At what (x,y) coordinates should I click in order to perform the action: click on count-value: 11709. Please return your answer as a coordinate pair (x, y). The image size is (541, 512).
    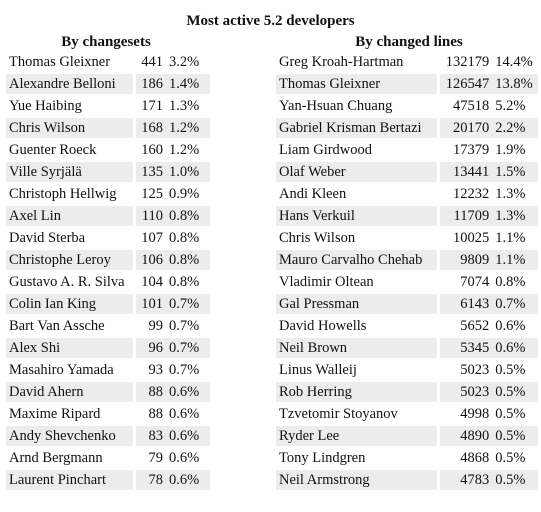
    Looking at the image, I should click on (466, 216).